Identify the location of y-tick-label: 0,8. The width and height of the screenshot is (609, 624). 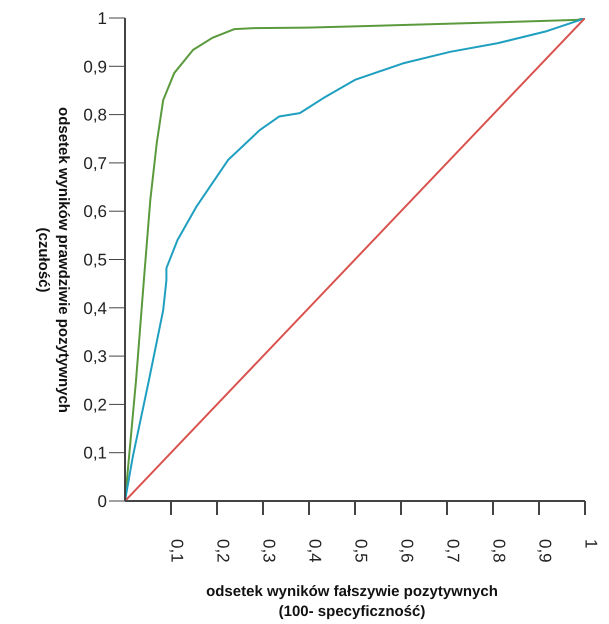
(95, 115).